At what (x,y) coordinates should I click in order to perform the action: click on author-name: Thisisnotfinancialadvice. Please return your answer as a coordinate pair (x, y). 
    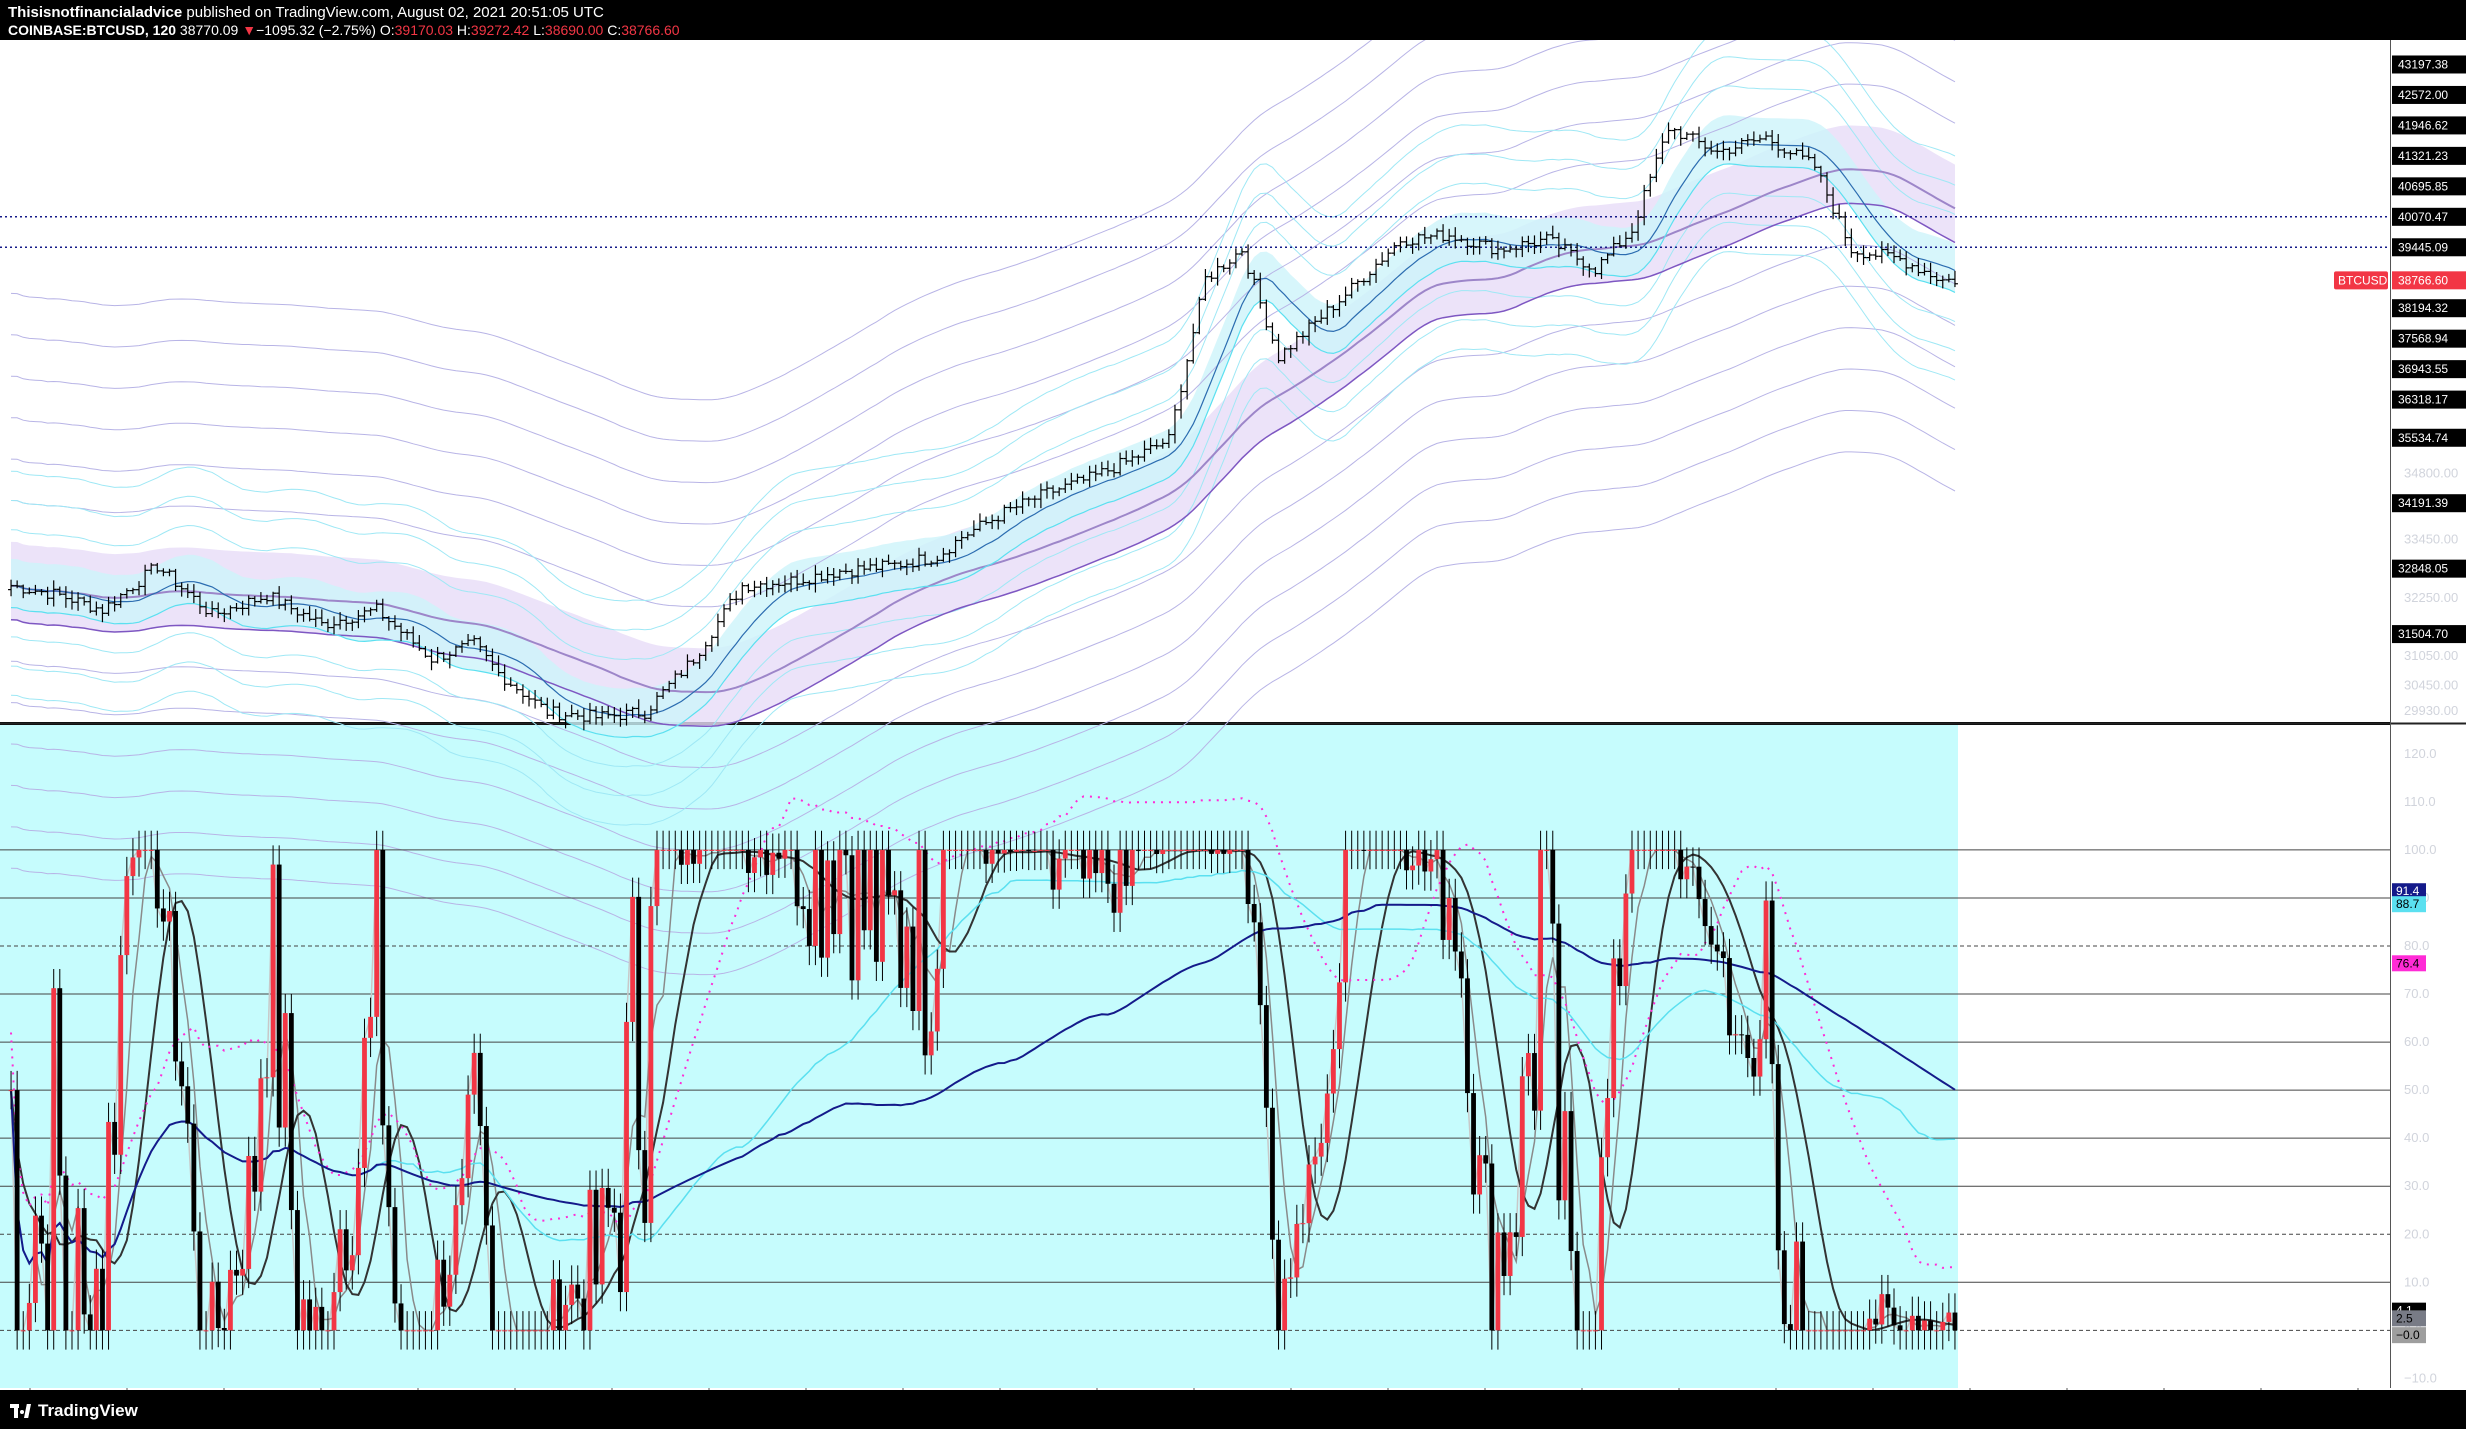
    Looking at the image, I should click on (95, 12).